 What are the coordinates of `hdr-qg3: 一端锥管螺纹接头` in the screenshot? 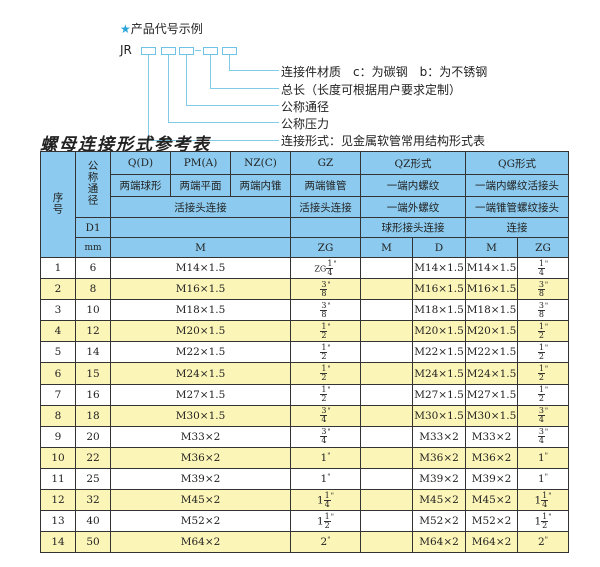 It's located at (517, 207).